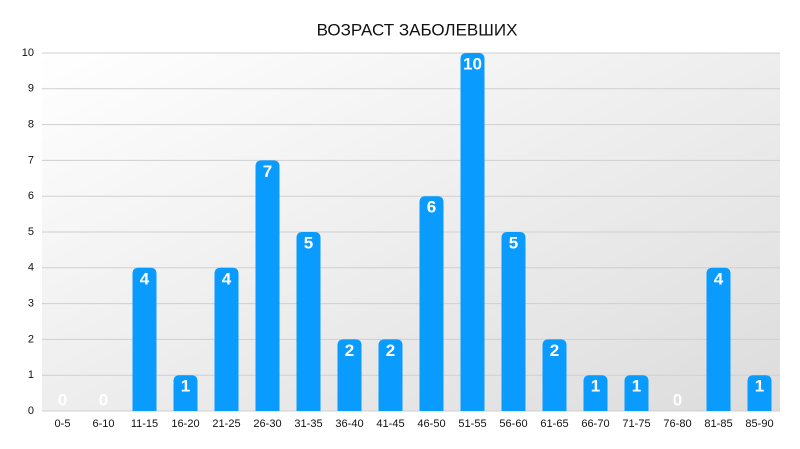 The height and width of the screenshot is (449, 800). Describe the element at coordinates (31, 196) in the screenshot. I see `y-tick-label: 6` at that location.